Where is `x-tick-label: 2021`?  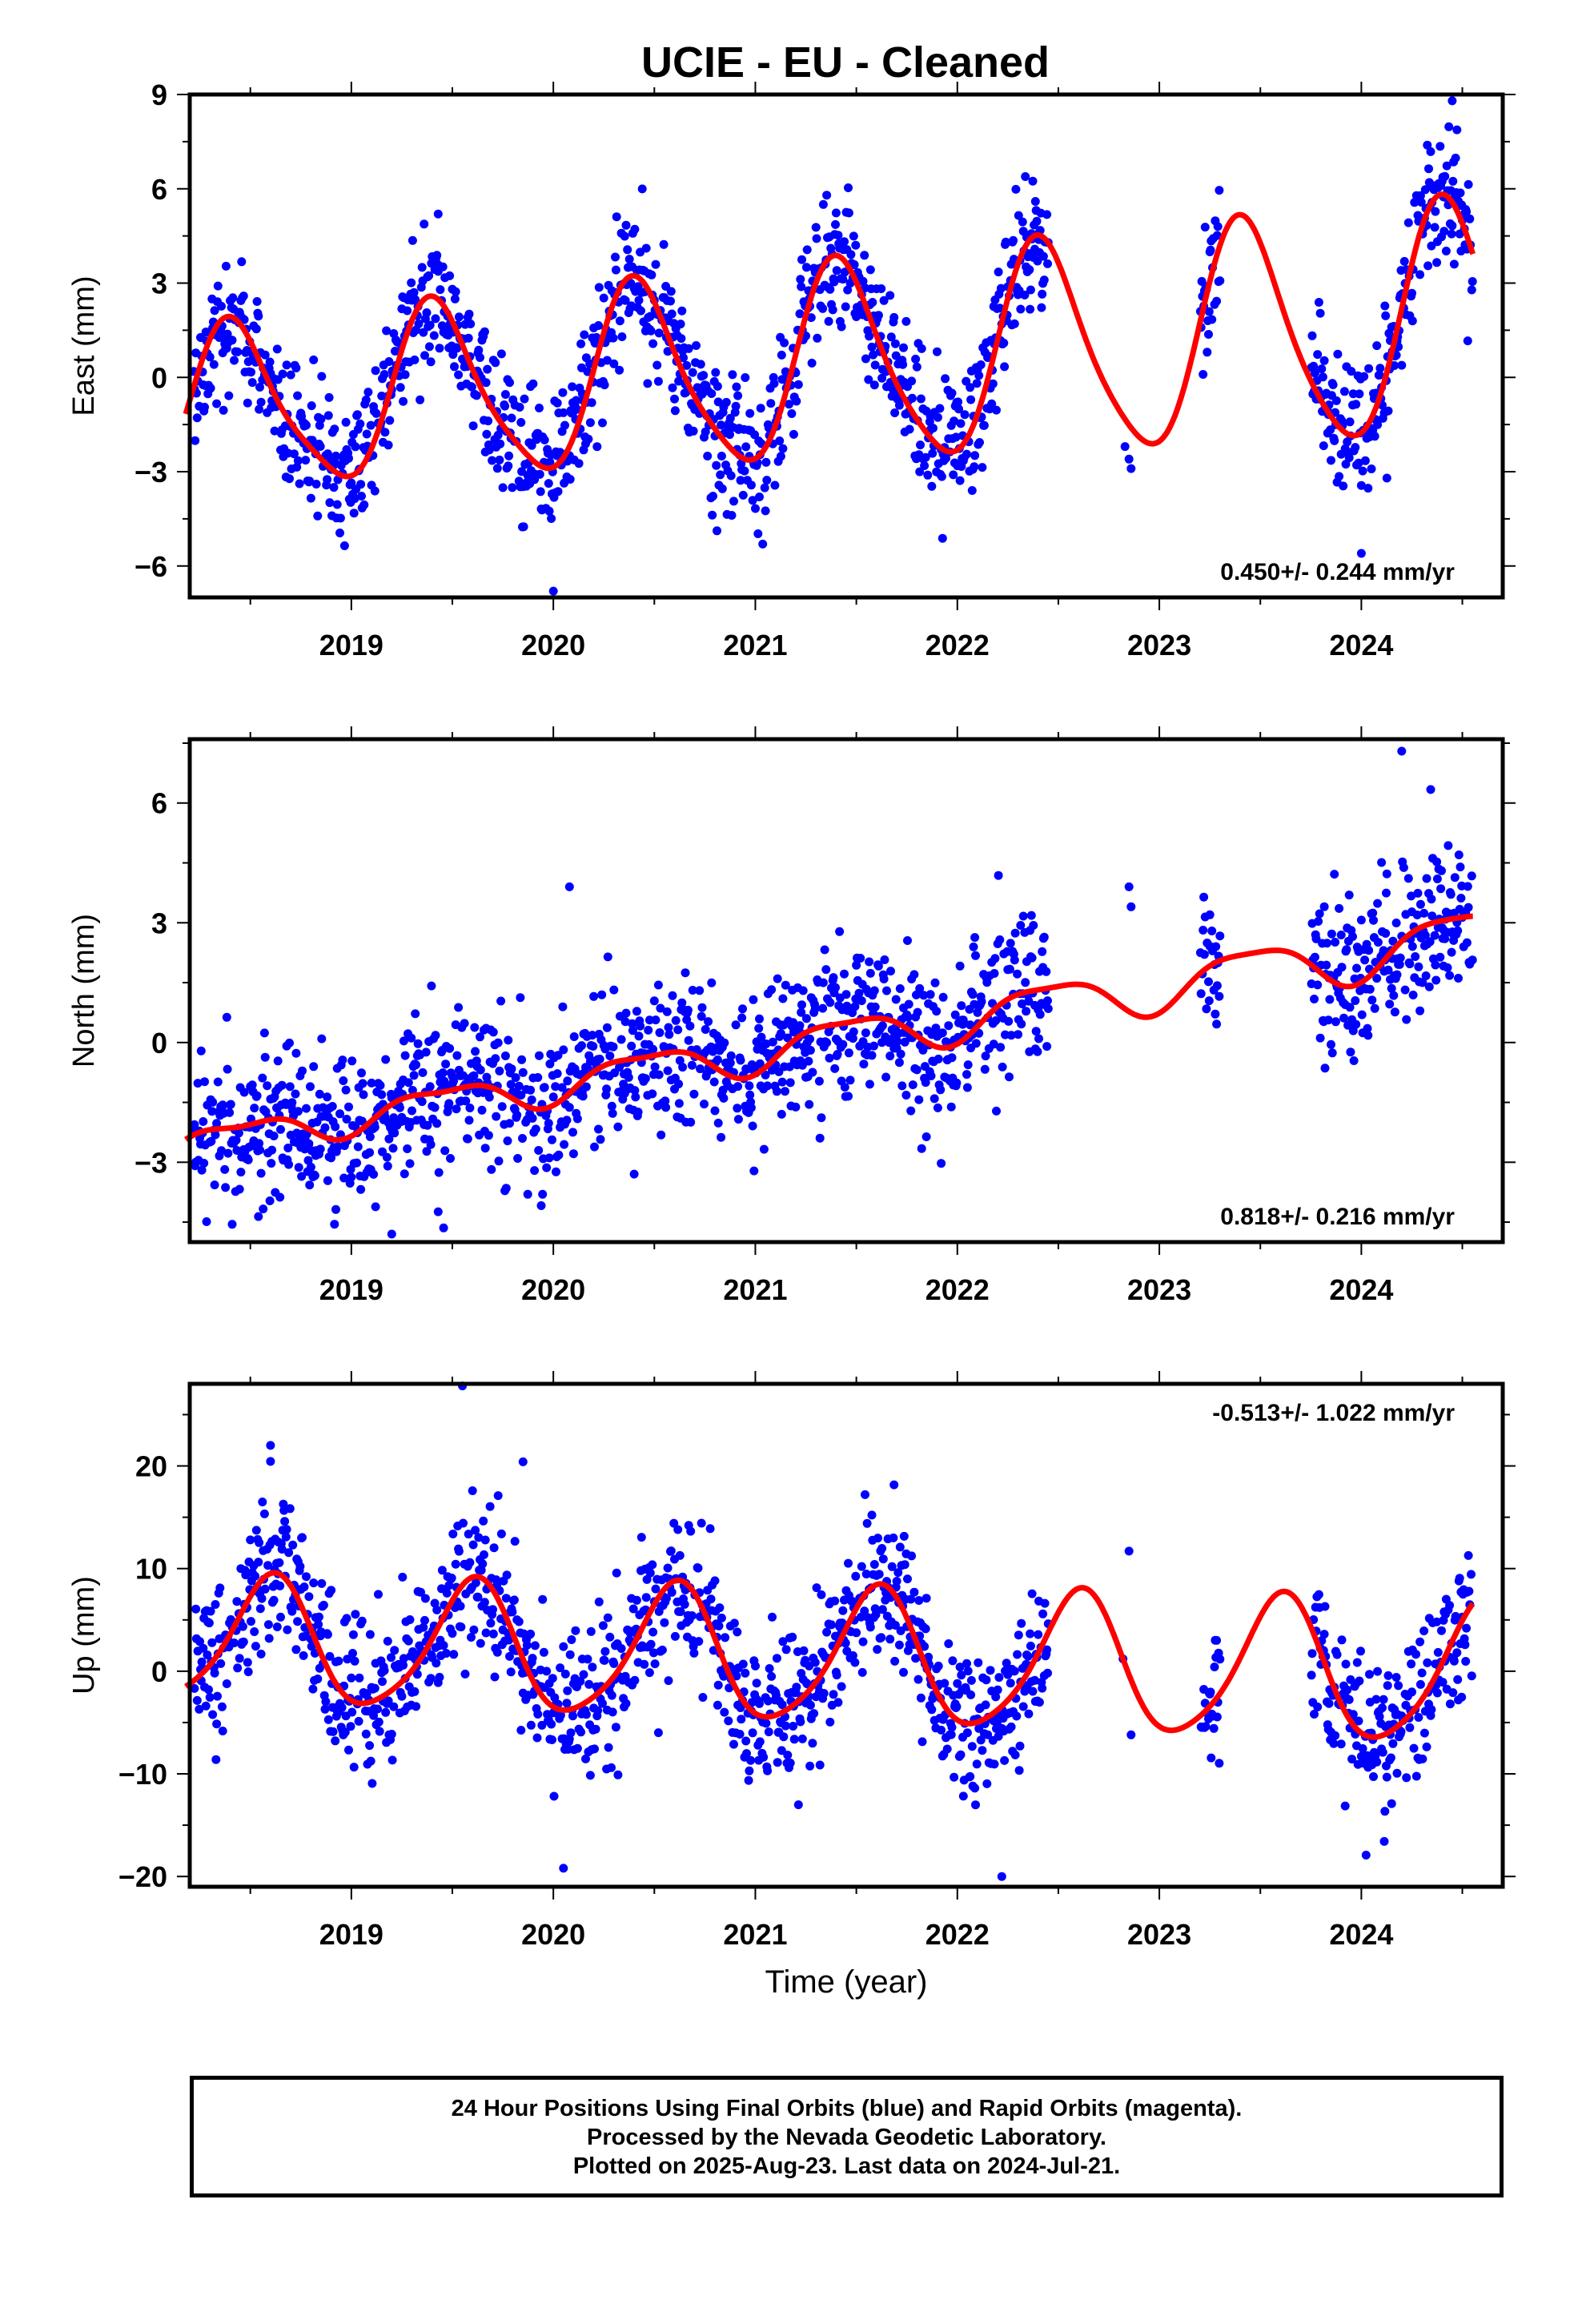 x-tick-label: 2021 is located at coordinates (755, 645).